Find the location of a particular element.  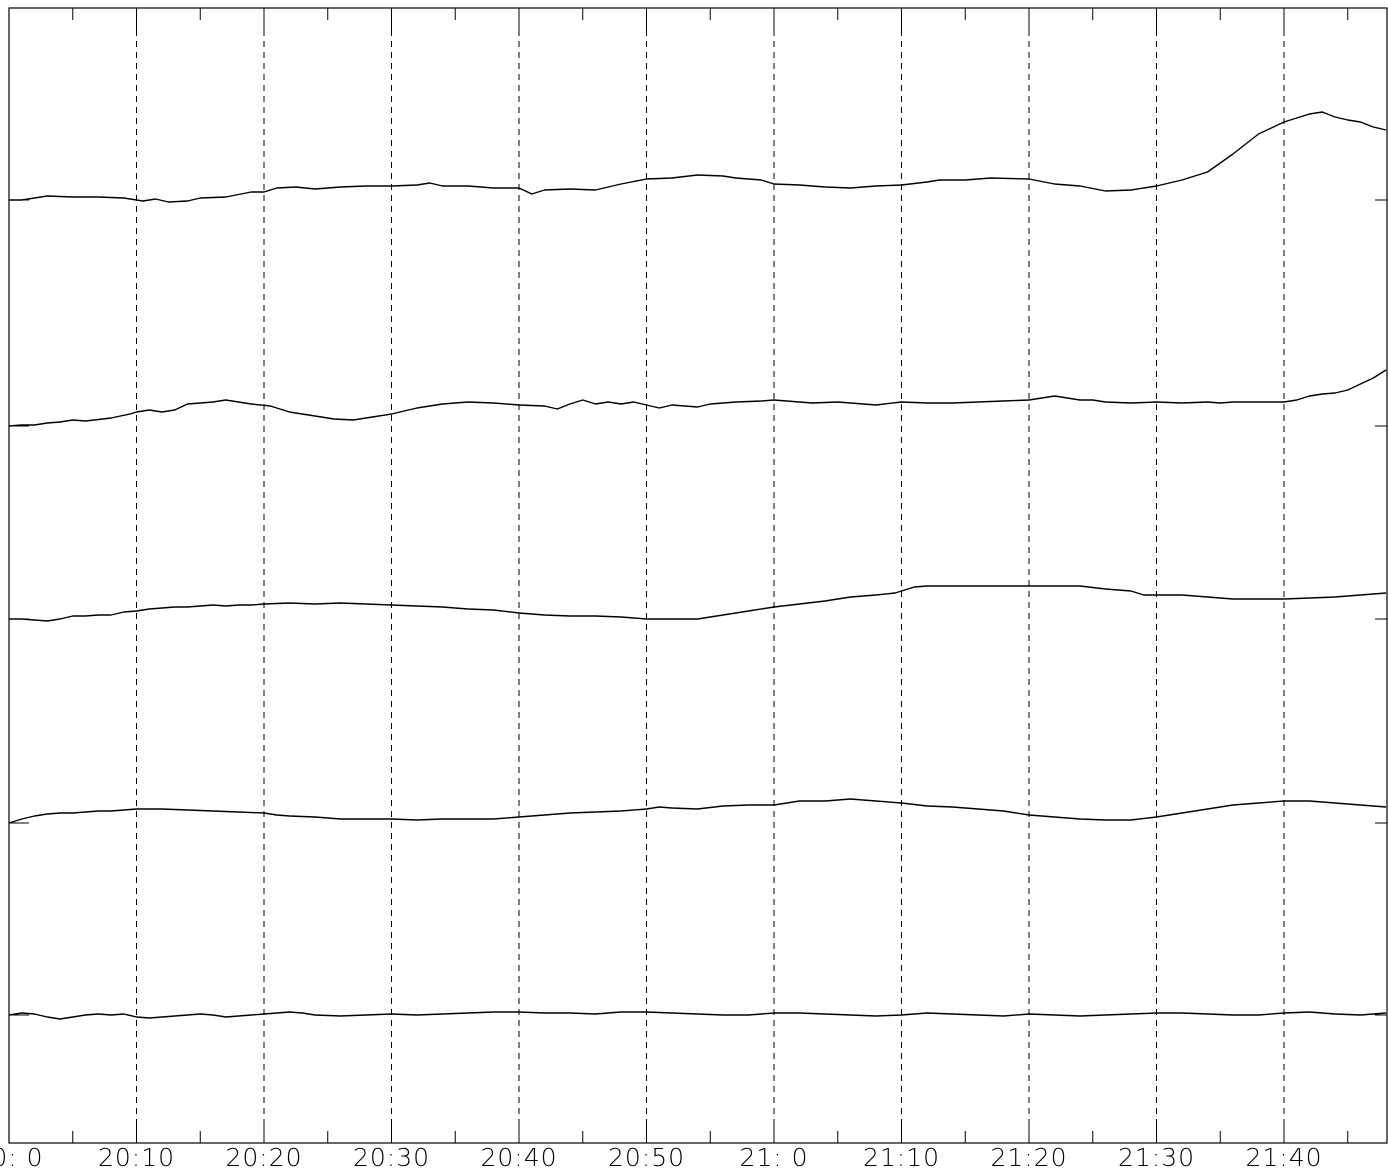

x-tick-label-8: 21:20 is located at coordinates (1028, 1156).